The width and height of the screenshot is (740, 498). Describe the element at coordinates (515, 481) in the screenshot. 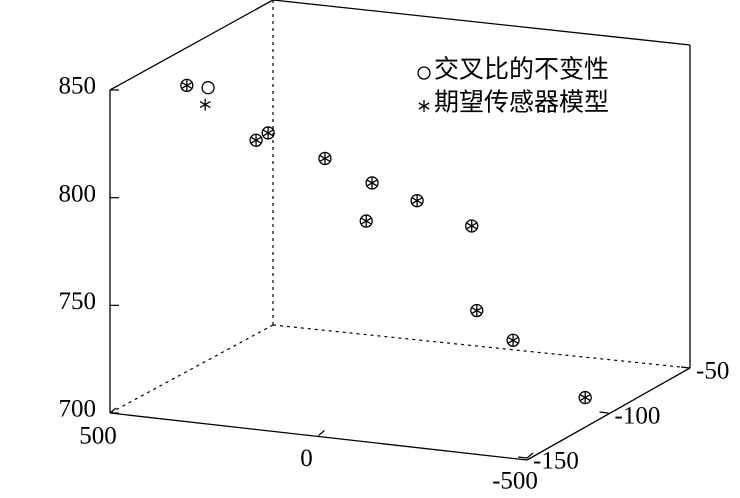

I see `x-tick-label: -500` at that location.